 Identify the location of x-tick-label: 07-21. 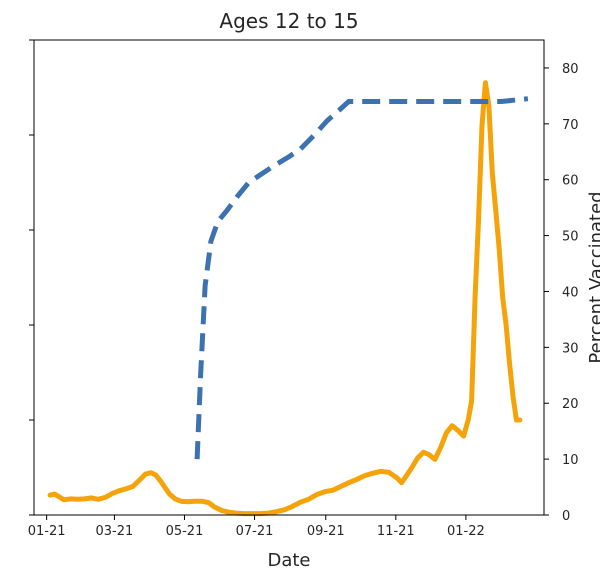
(255, 531).